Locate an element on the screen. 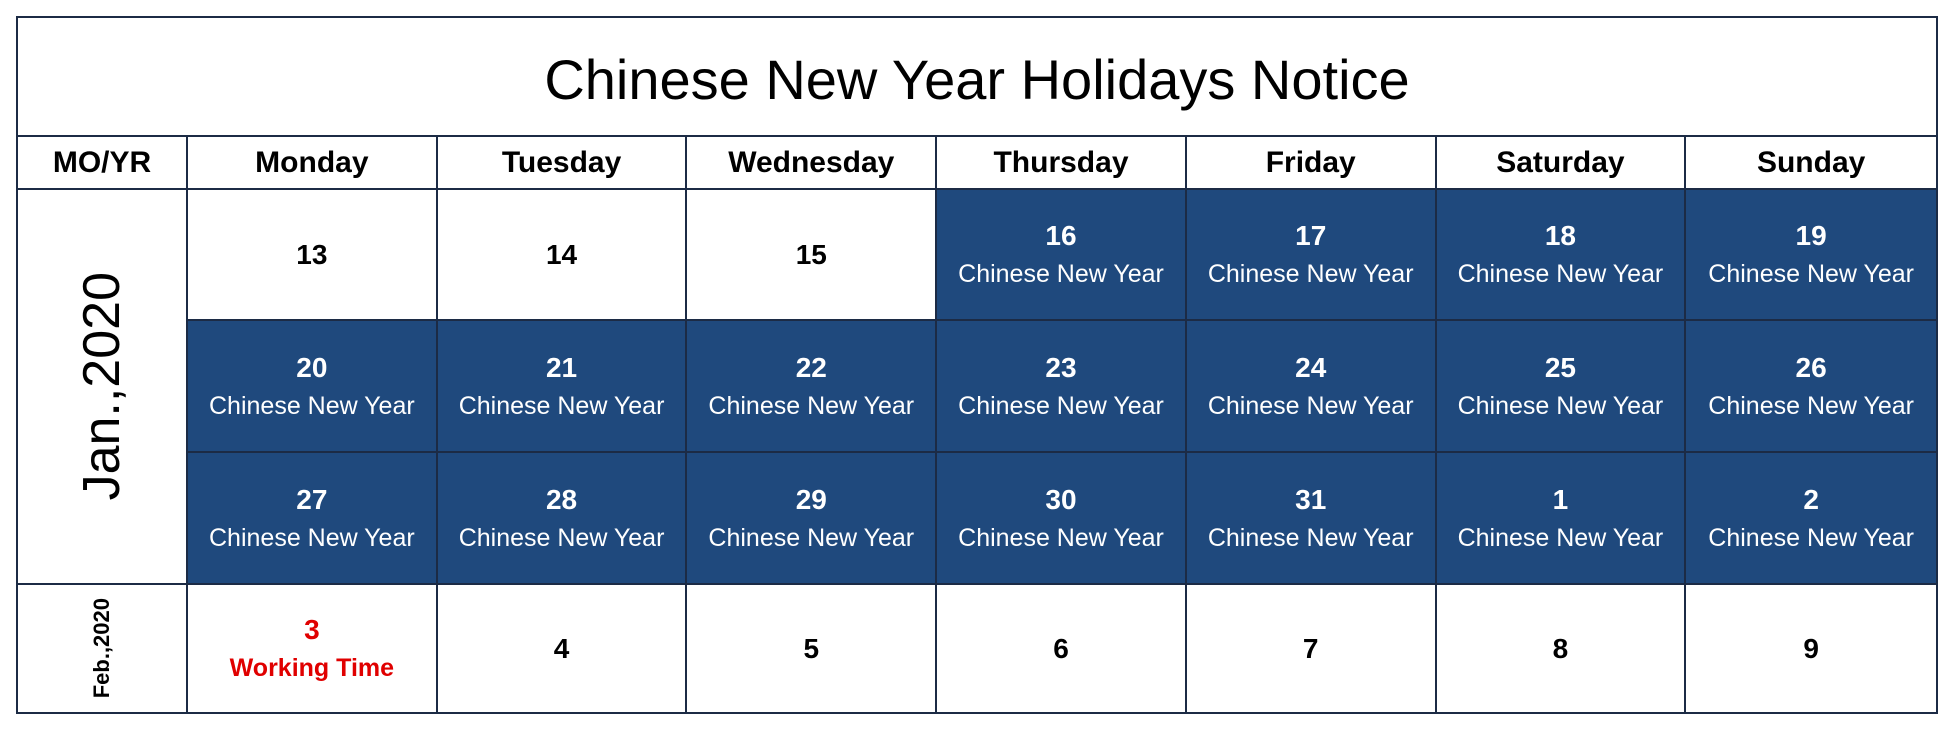 This screenshot has height=732, width=1954. day-number: 7 is located at coordinates (1310, 648).